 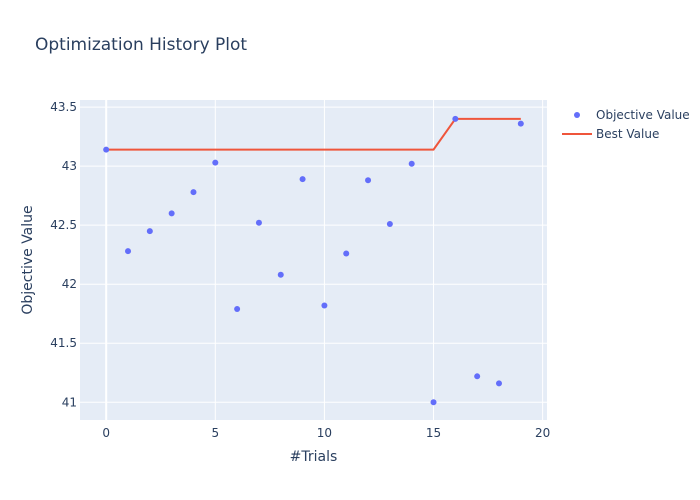 What do you see at coordinates (28, 259) in the screenshot?
I see `y-axis-label: Objective Value` at bounding box center [28, 259].